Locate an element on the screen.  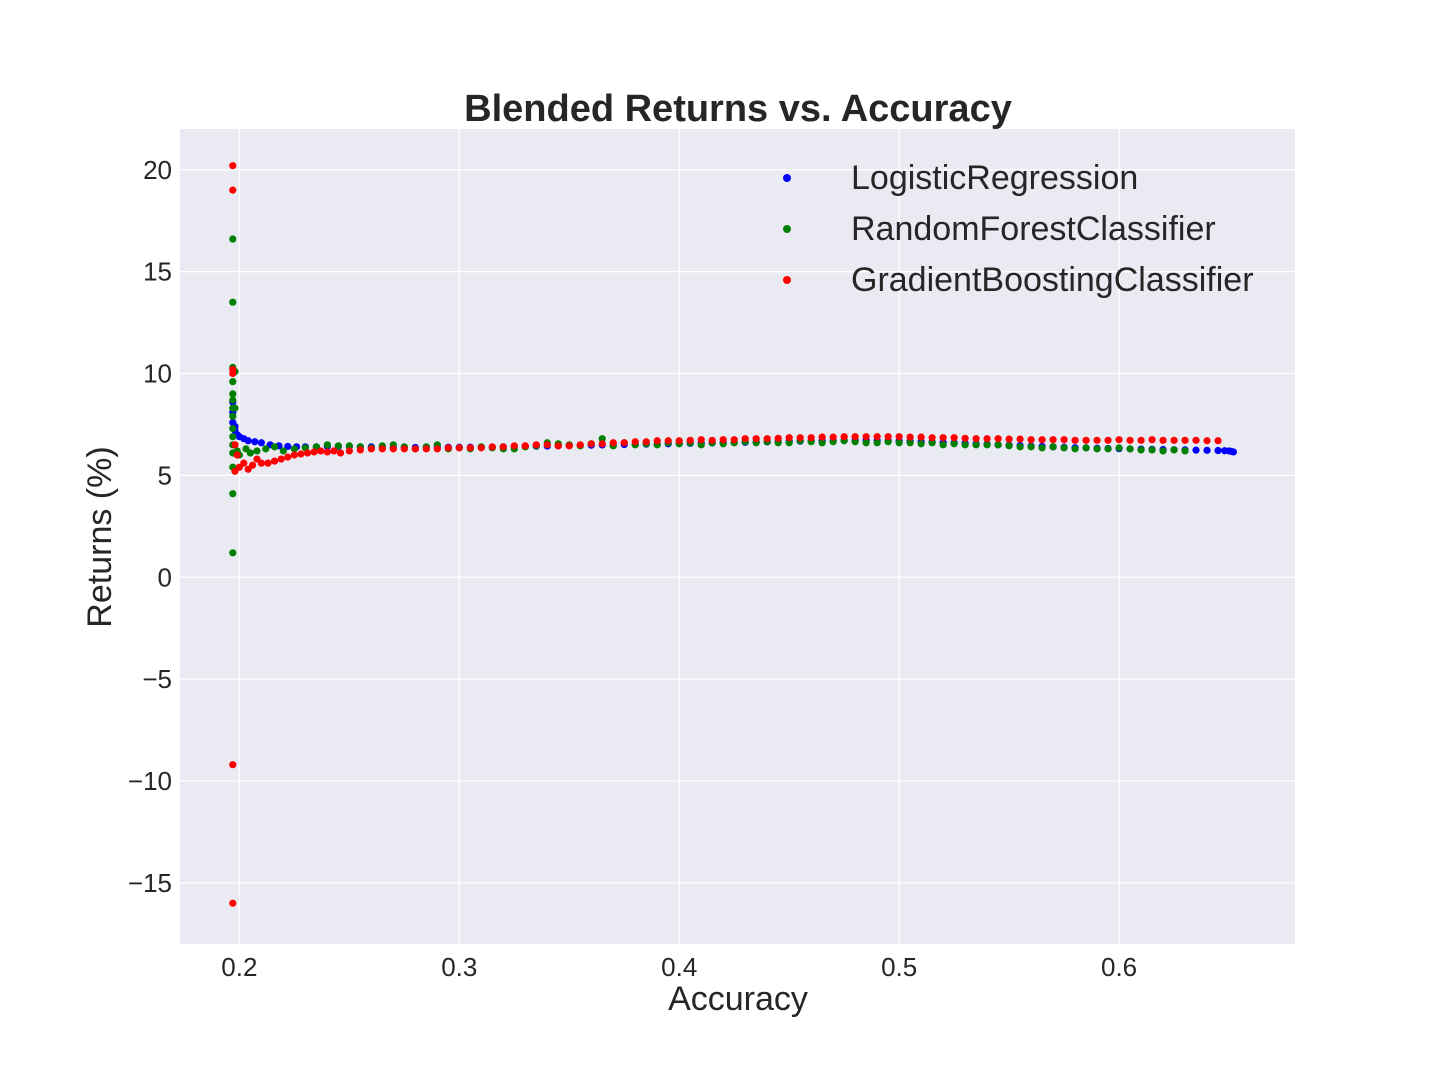
legend-label: LogisticRegression is located at coordinates (994, 178).